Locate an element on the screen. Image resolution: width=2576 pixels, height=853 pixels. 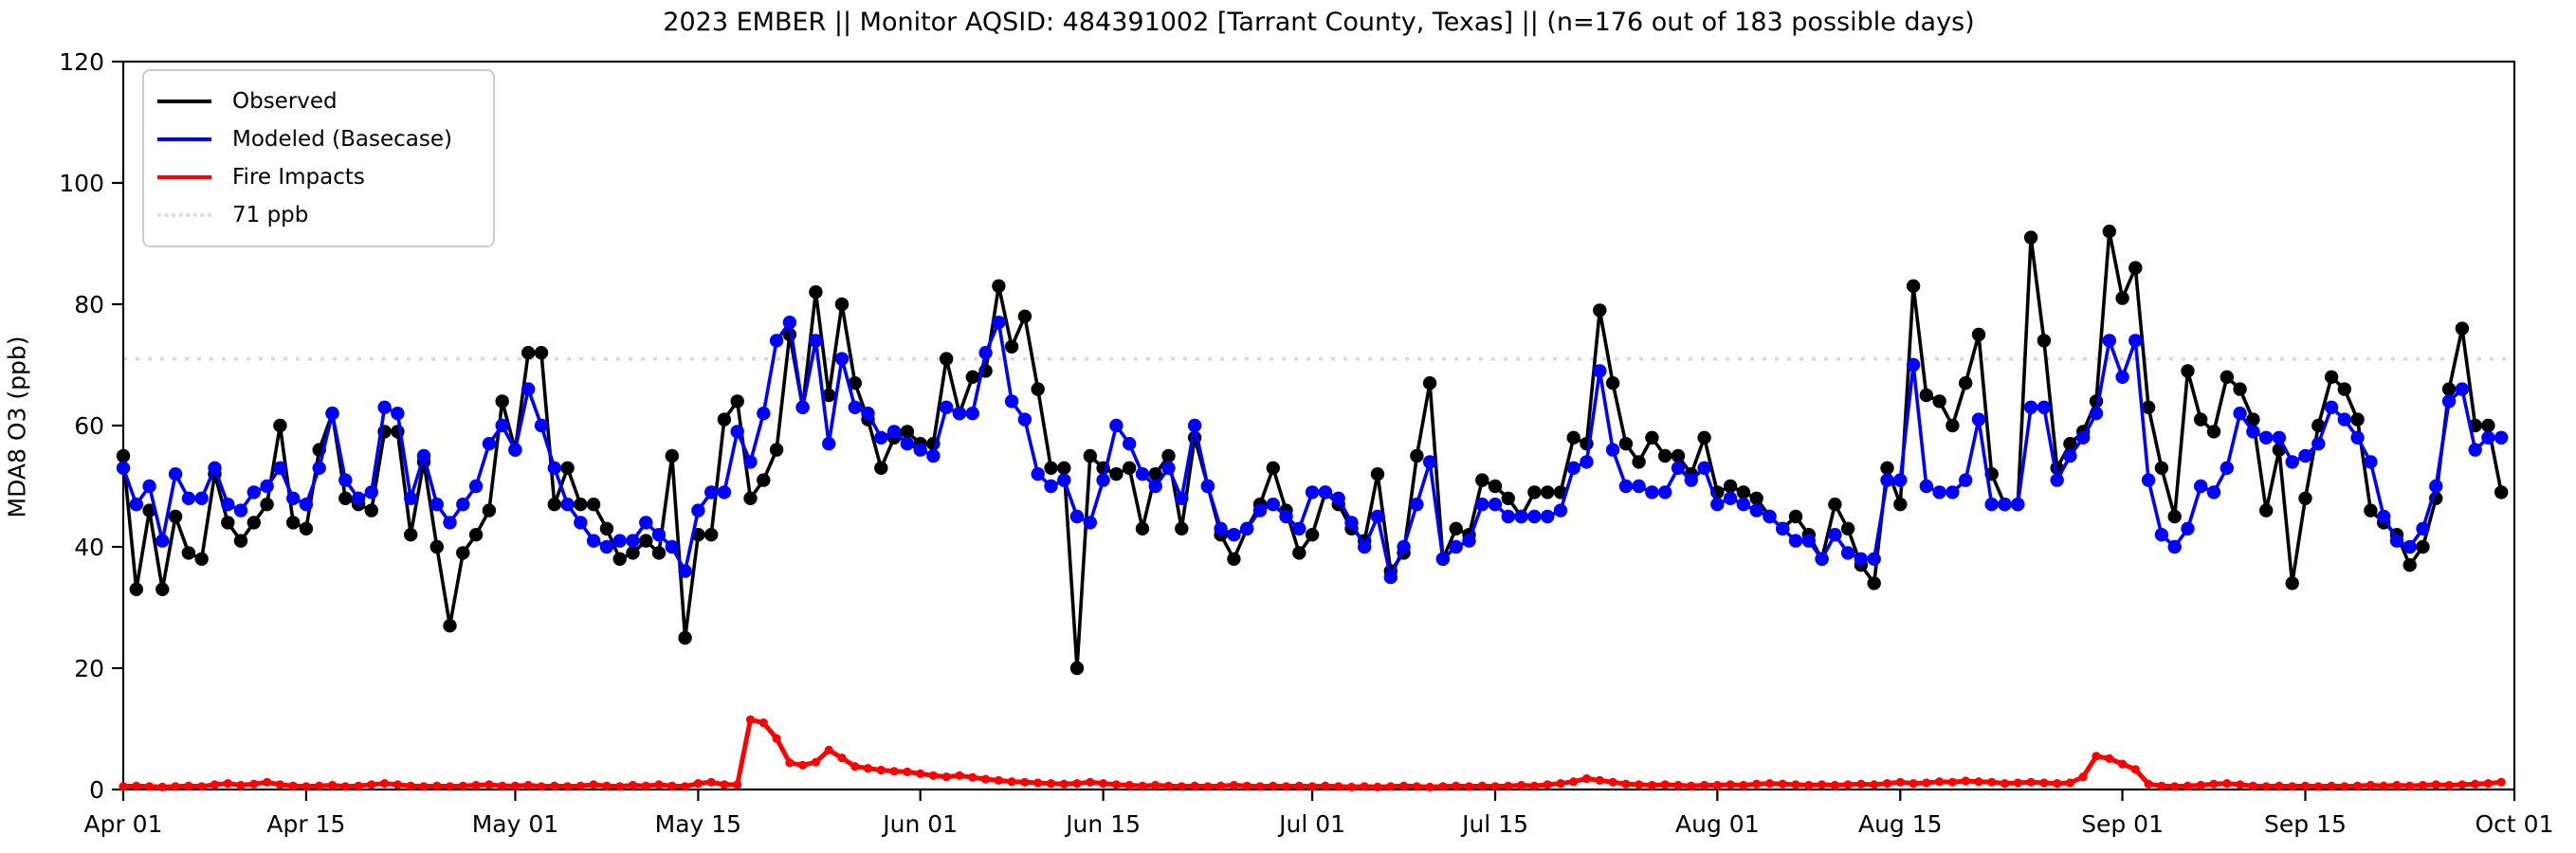
legend-label: Modeled (Basecase) is located at coordinates (342, 139).